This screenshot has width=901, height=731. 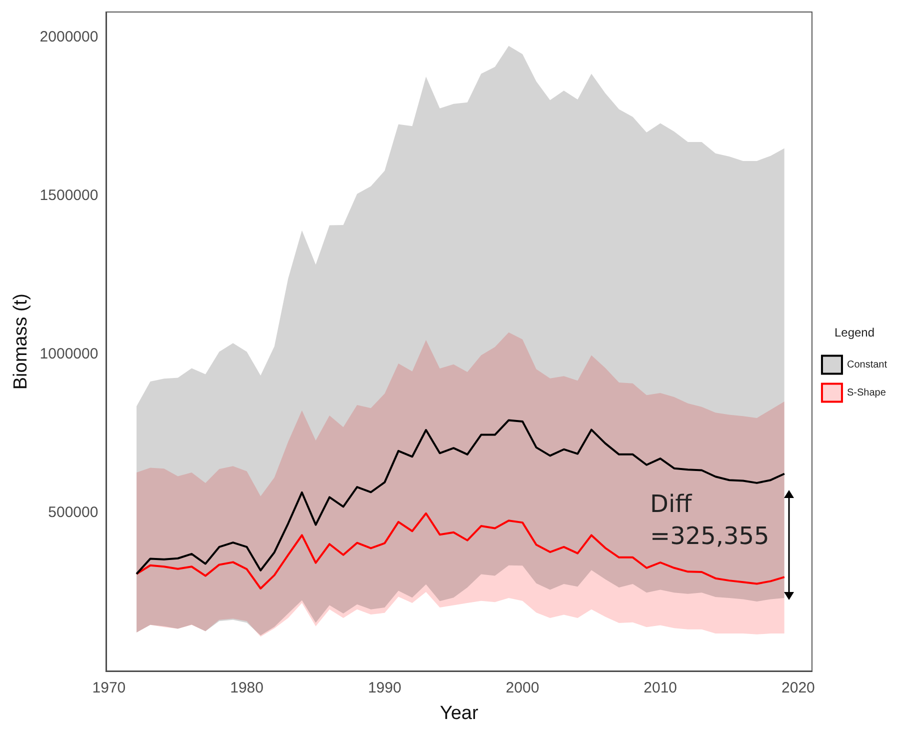 I want to click on x-tick-label: 1970, so click(x=109, y=687).